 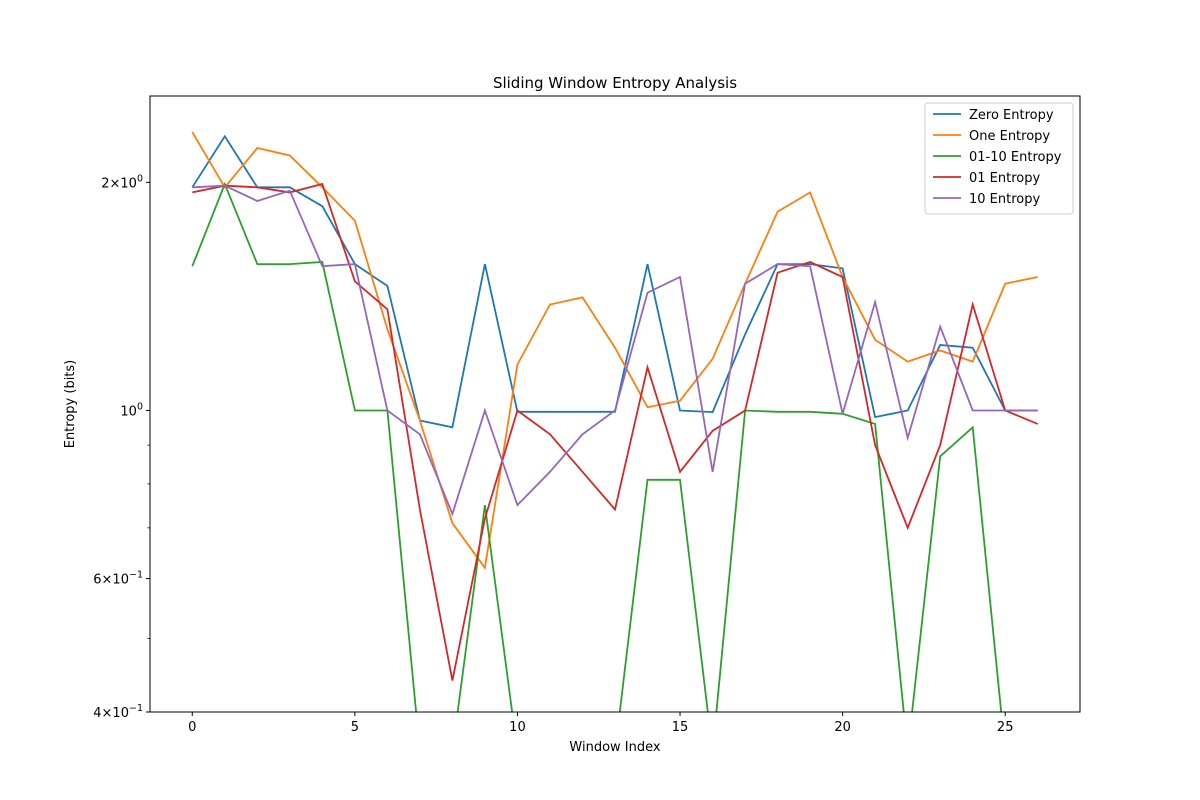 What do you see at coordinates (1009, 136) in the screenshot?
I see `legend-label: One Entropy` at bounding box center [1009, 136].